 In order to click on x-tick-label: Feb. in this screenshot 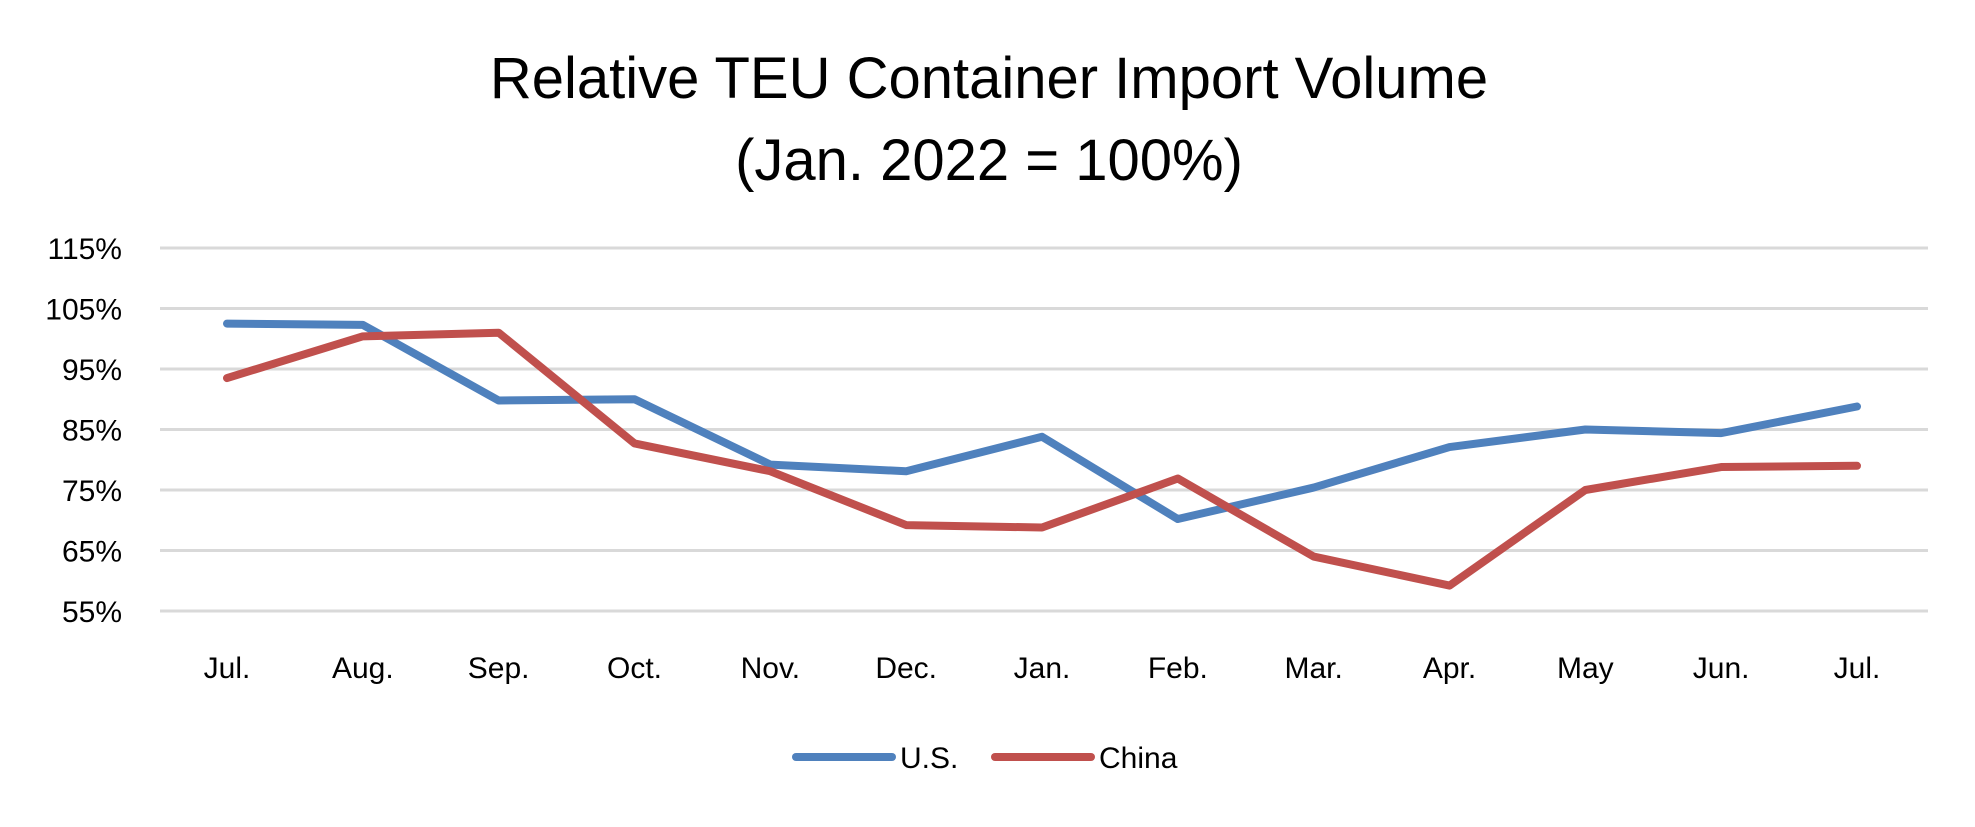, I will do `click(1178, 668)`.